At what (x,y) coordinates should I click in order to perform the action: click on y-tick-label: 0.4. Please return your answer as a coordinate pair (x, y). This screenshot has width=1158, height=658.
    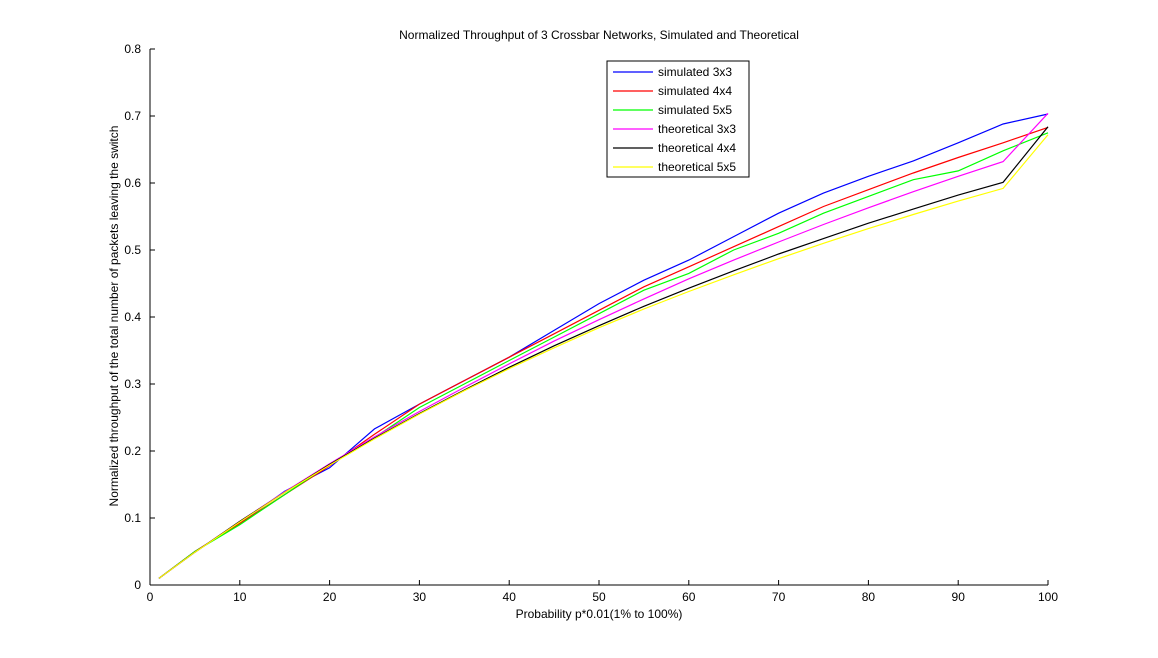
    Looking at the image, I should click on (132, 317).